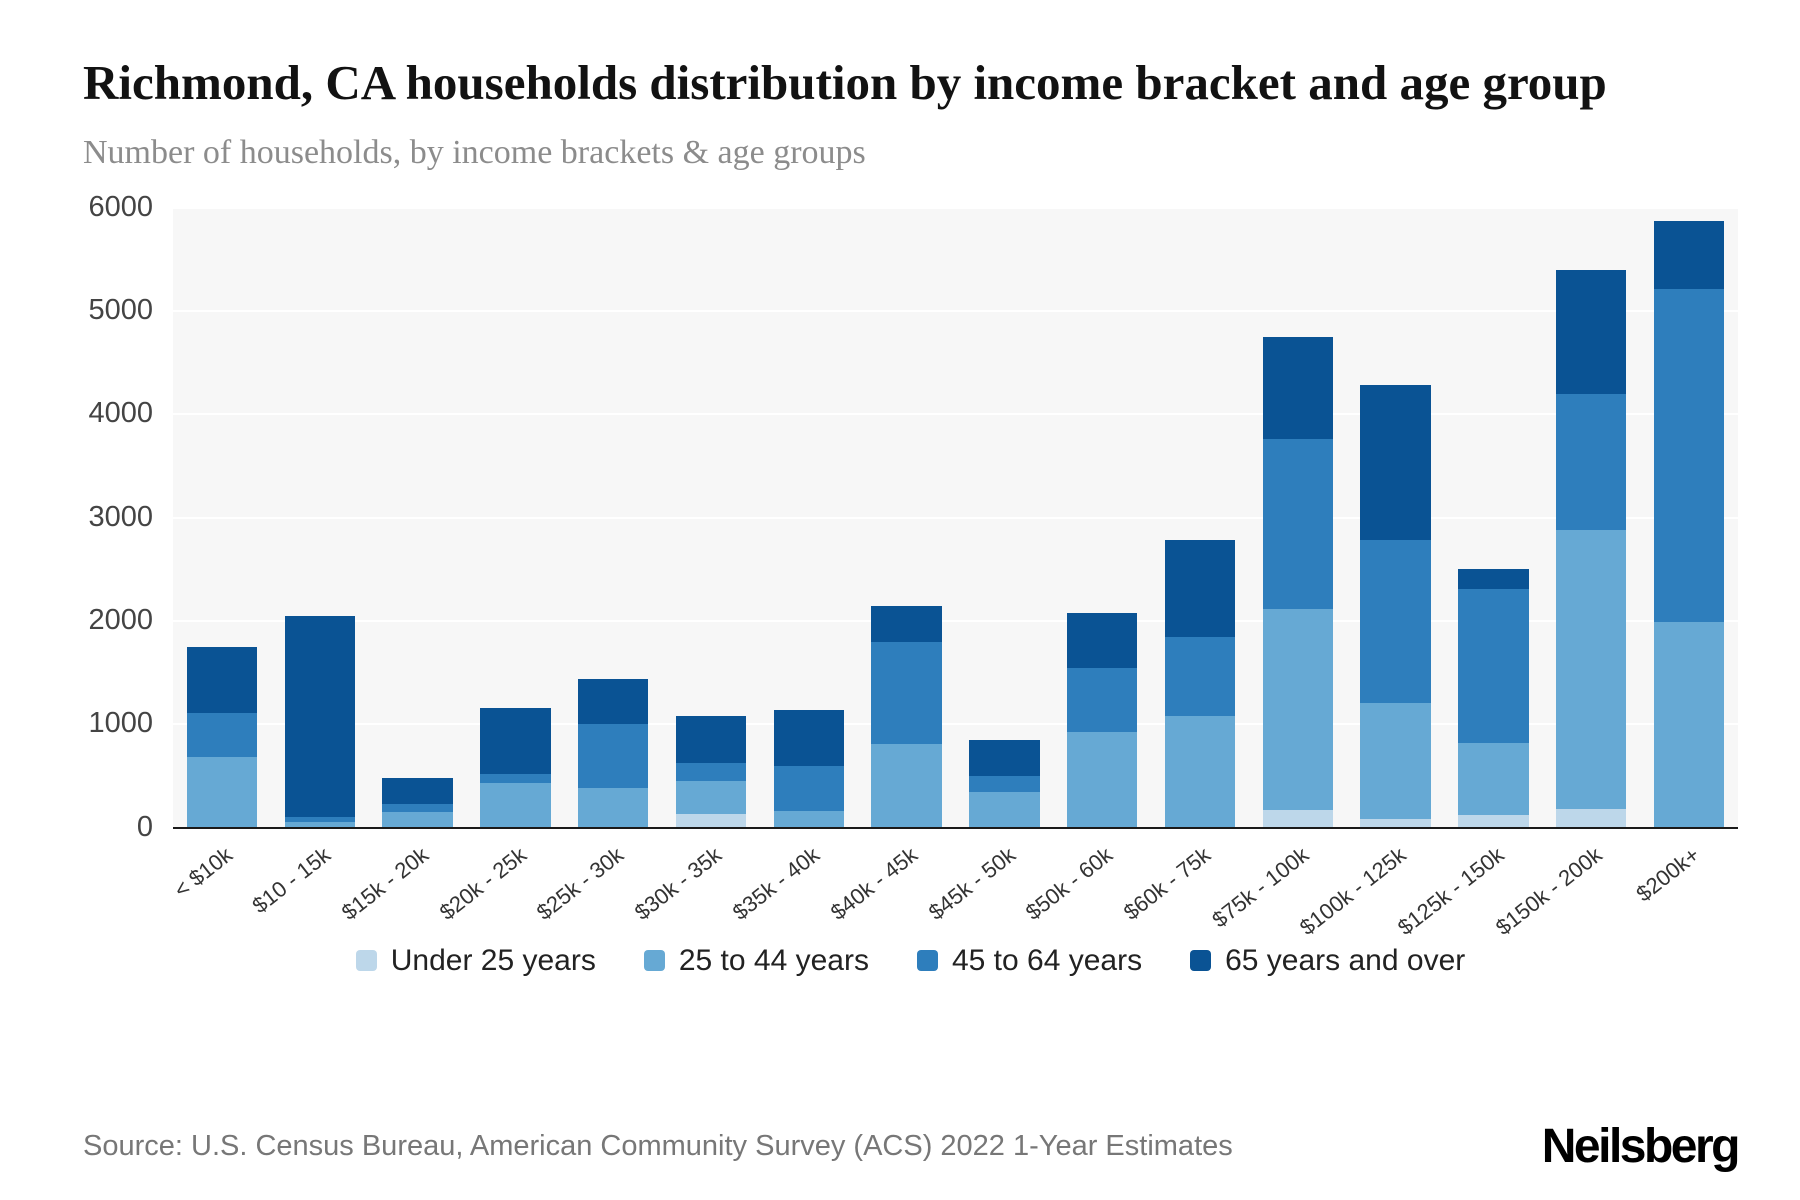  Describe the element at coordinates (120, 723) in the screenshot. I see `y-tick-label: 1000` at that location.